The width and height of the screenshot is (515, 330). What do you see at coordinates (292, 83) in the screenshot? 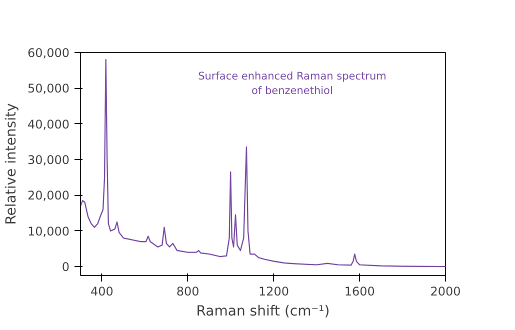
I see `annotation: Surface enhanced Raman spectrum of benzenethiol` at bounding box center [292, 83].